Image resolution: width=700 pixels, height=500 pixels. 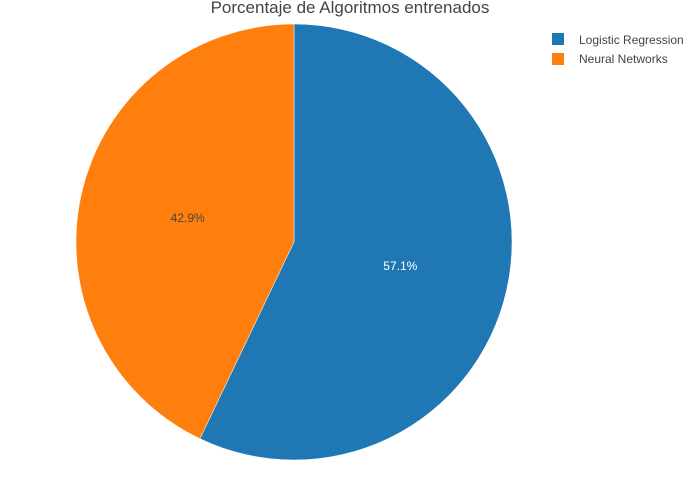 What do you see at coordinates (558, 39) in the screenshot?
I see `legend-swatch-logistic-regression` at bounding box center [558, 39].